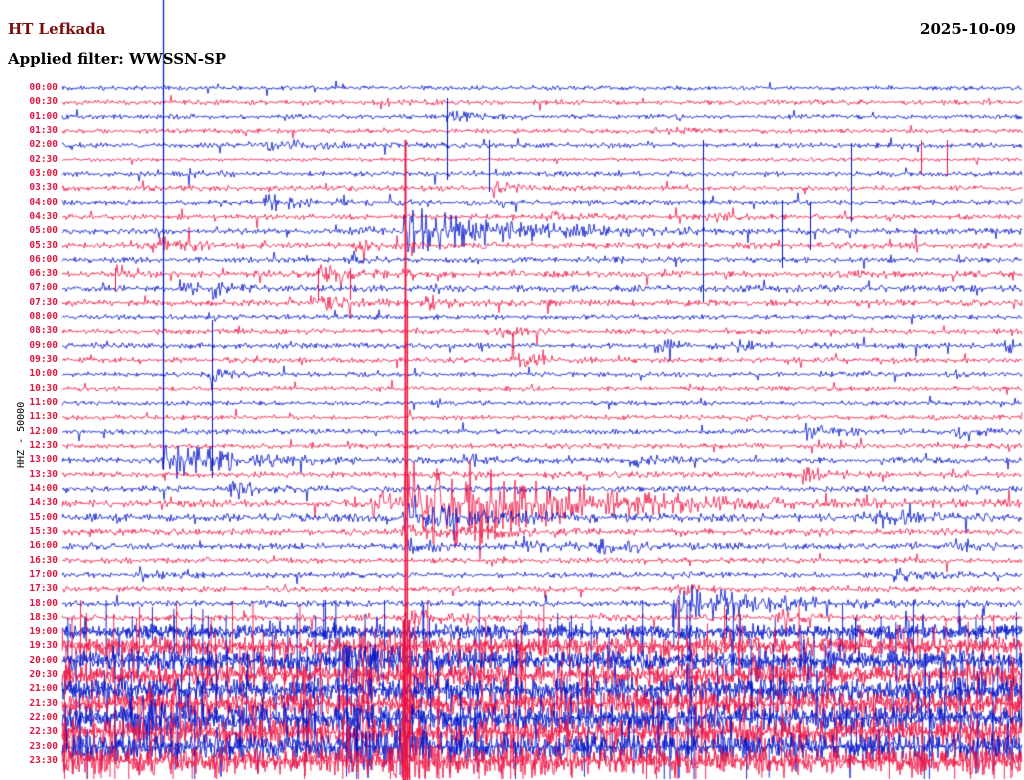  What do you see at coordinates (43, 445) in the screenshot?
I see `time-label-12:30: 12:30` at bounding box center [43, 445].